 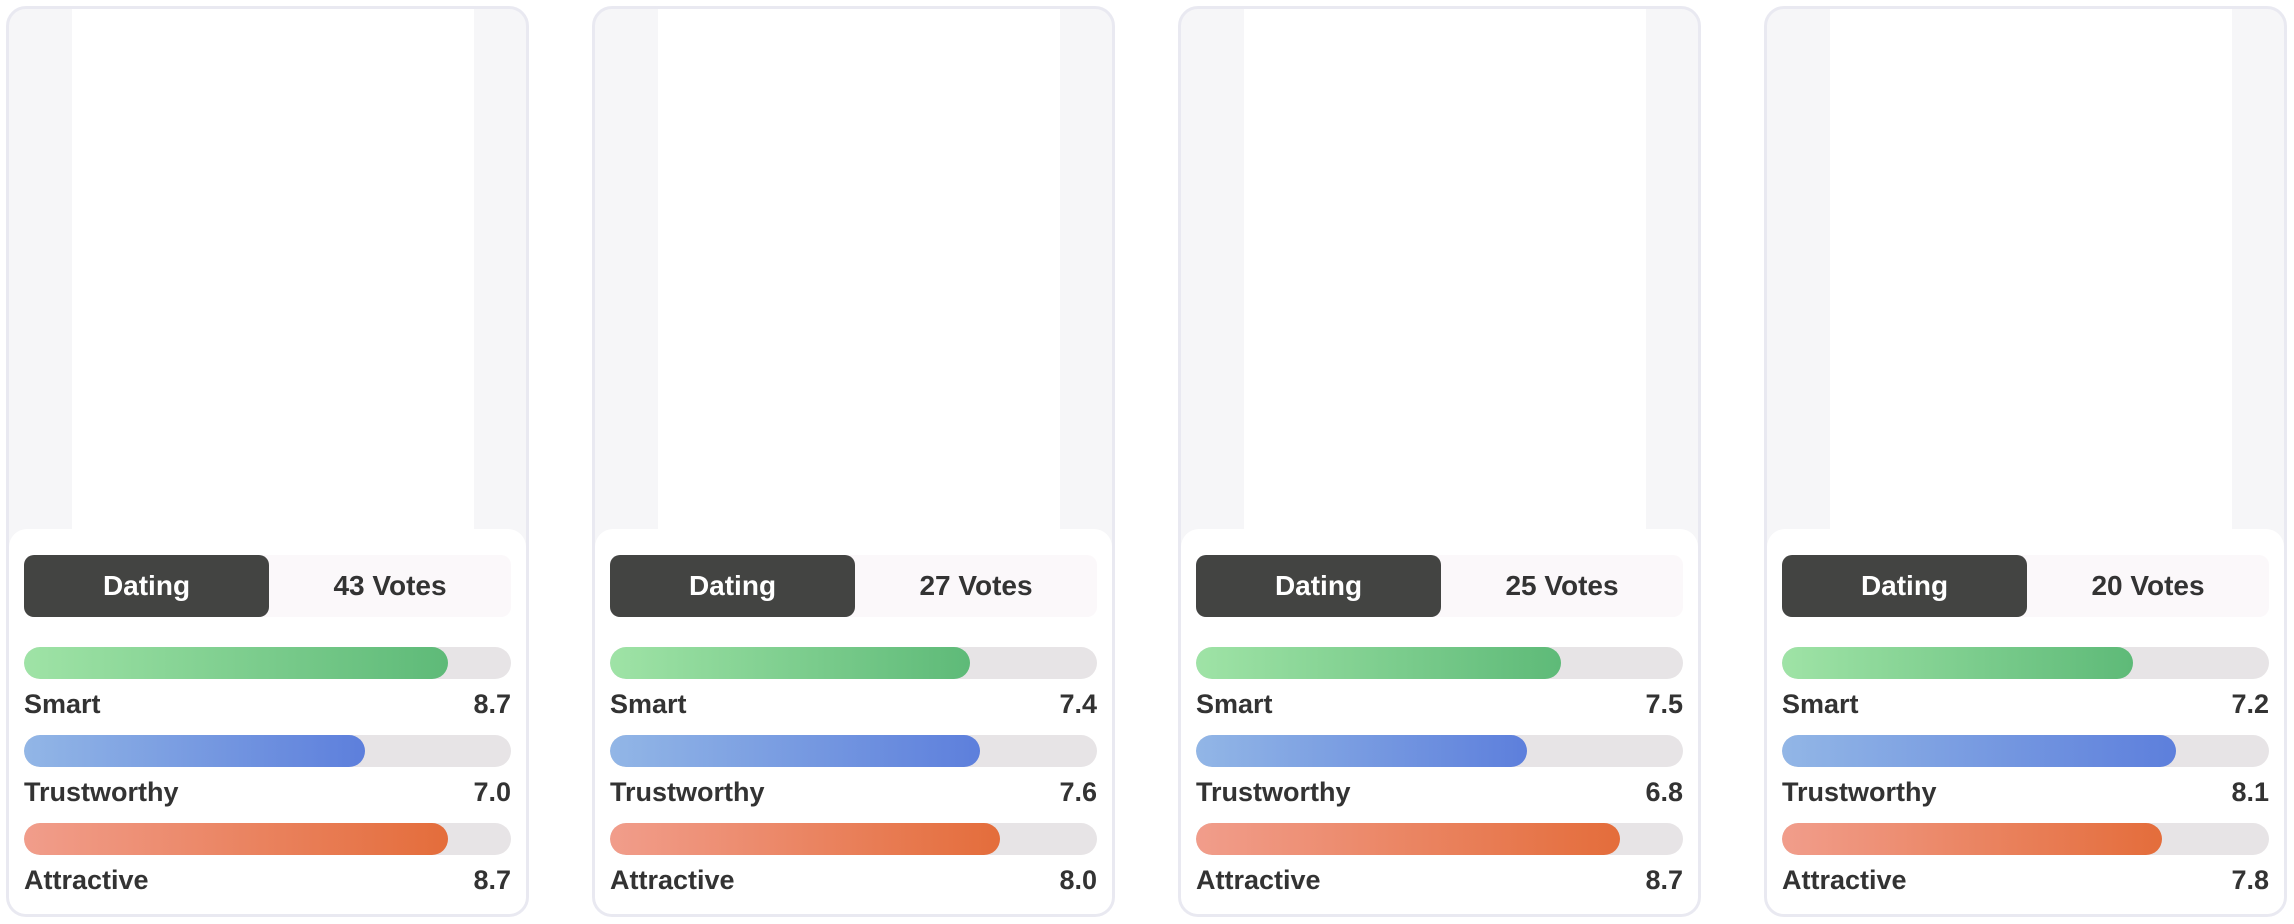 What do you see at coordinates (1078, 880) in the screenshot?
I see `attractive-value: 8.0` at bounding box center [1078, 880].